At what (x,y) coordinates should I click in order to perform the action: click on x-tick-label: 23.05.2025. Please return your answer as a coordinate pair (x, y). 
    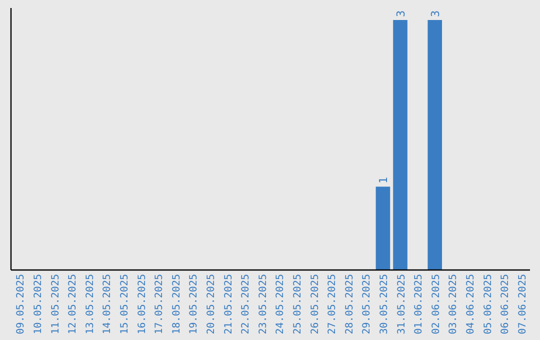
    Looking at the image, I should click on (263, 304).